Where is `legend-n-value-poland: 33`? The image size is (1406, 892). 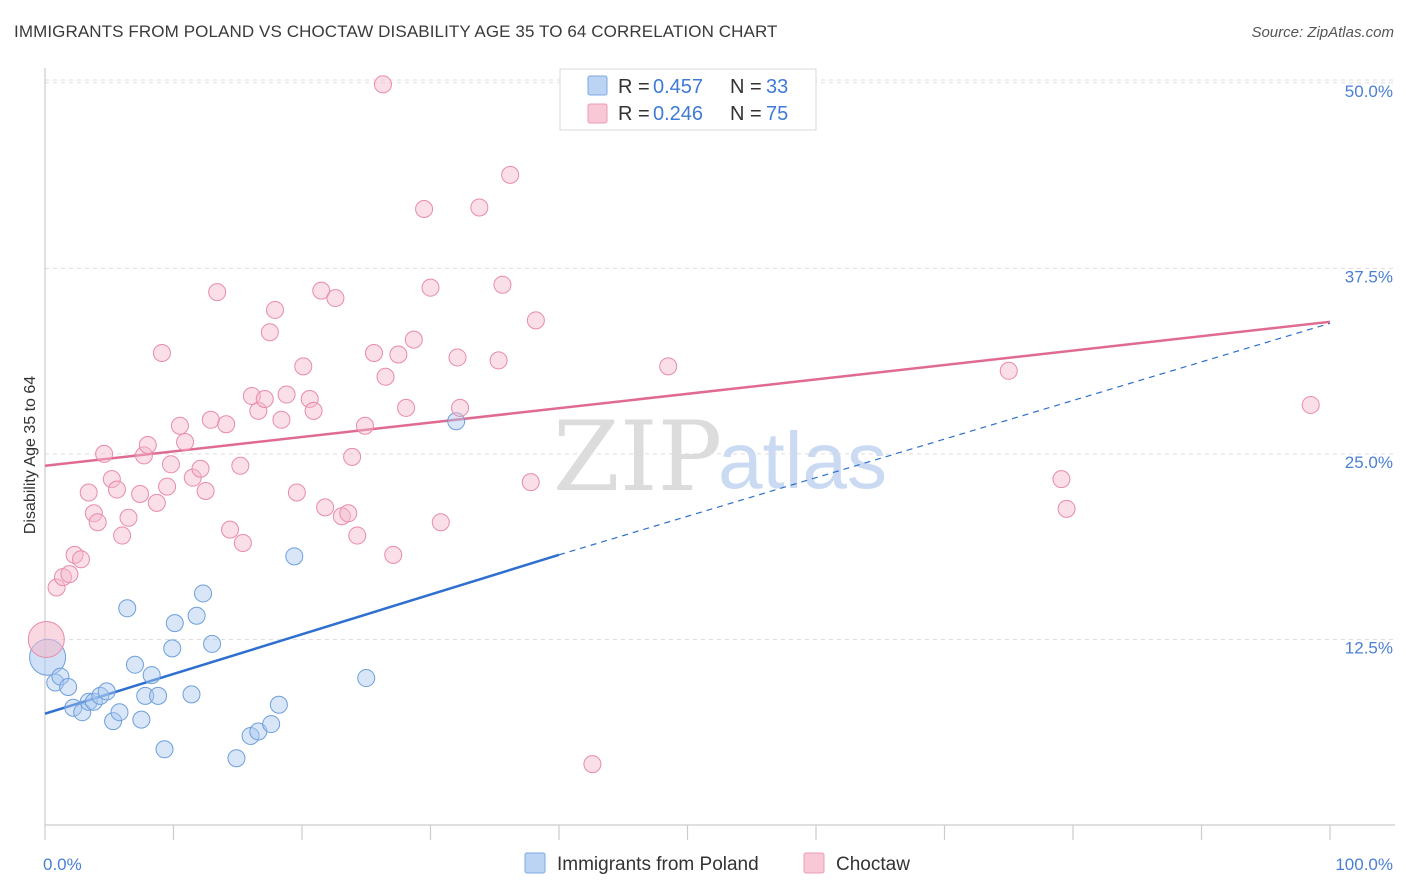 legend-n-value-poland: 33 is located at coordinates (777, 87).